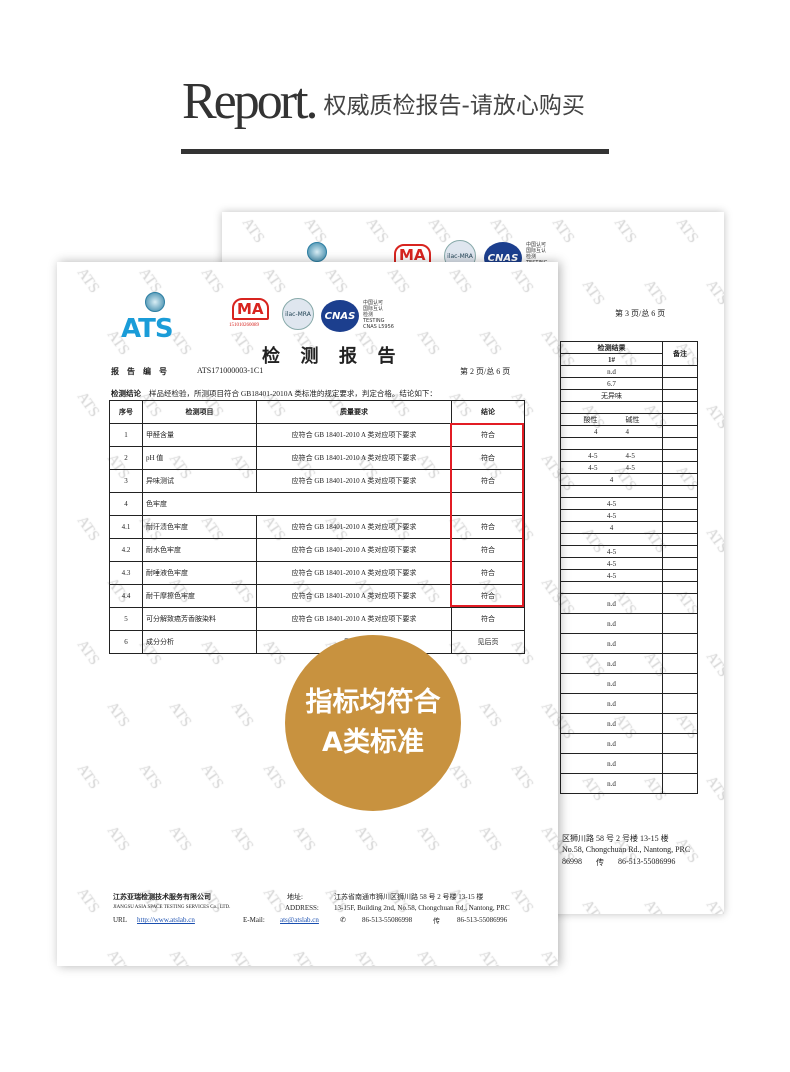 This screenshot has height=1072, width=790. I want to click on address-label: 地址:, so click(295, 897).